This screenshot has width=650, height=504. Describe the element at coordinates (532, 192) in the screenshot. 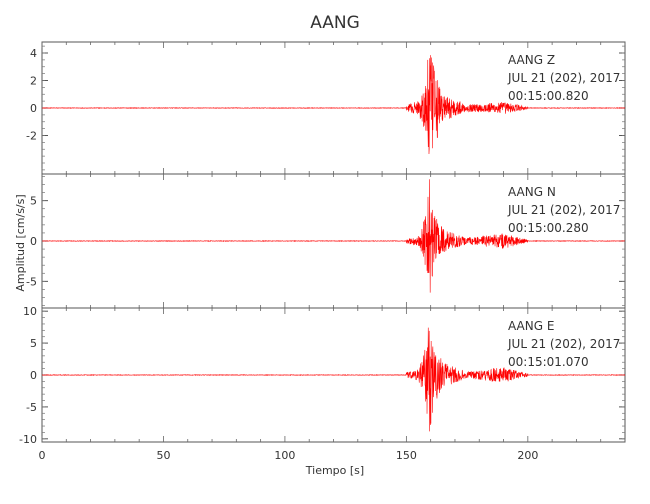

I see `annotation-station-line: AANG N` at that location.